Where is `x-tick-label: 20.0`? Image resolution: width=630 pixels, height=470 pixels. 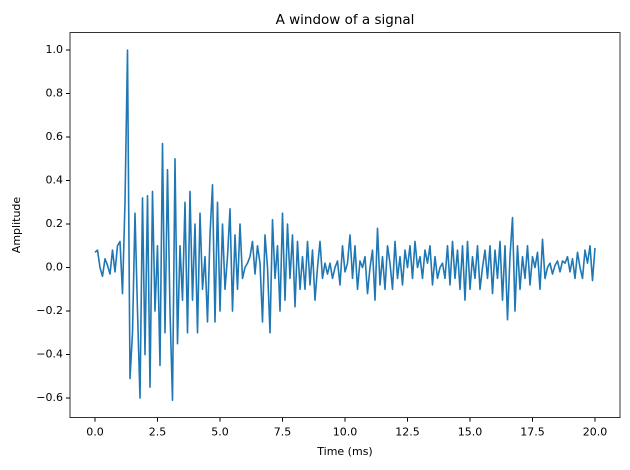
x-tick-label: 20.0 is located at coordinates (595, 432).